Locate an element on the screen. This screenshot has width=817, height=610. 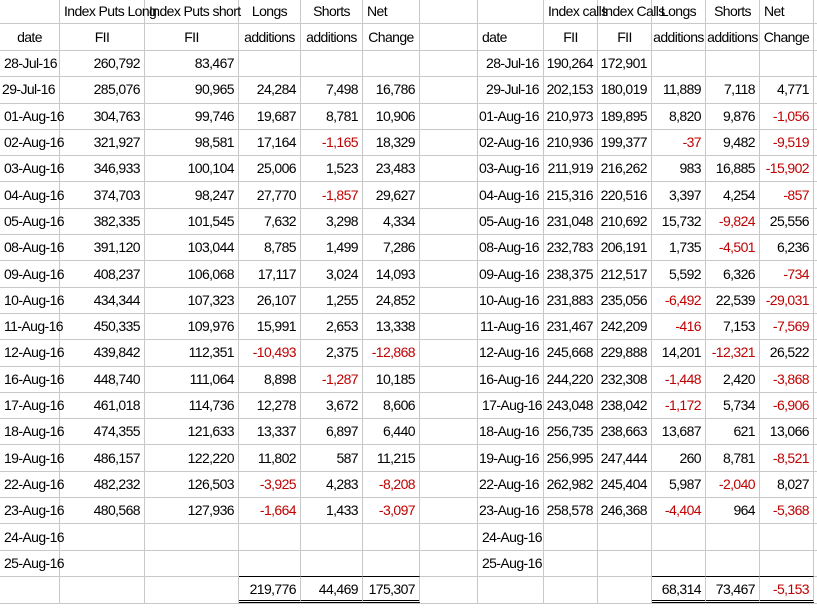
fii-short-cell: 210,692 is located at coordinates (625, 221).